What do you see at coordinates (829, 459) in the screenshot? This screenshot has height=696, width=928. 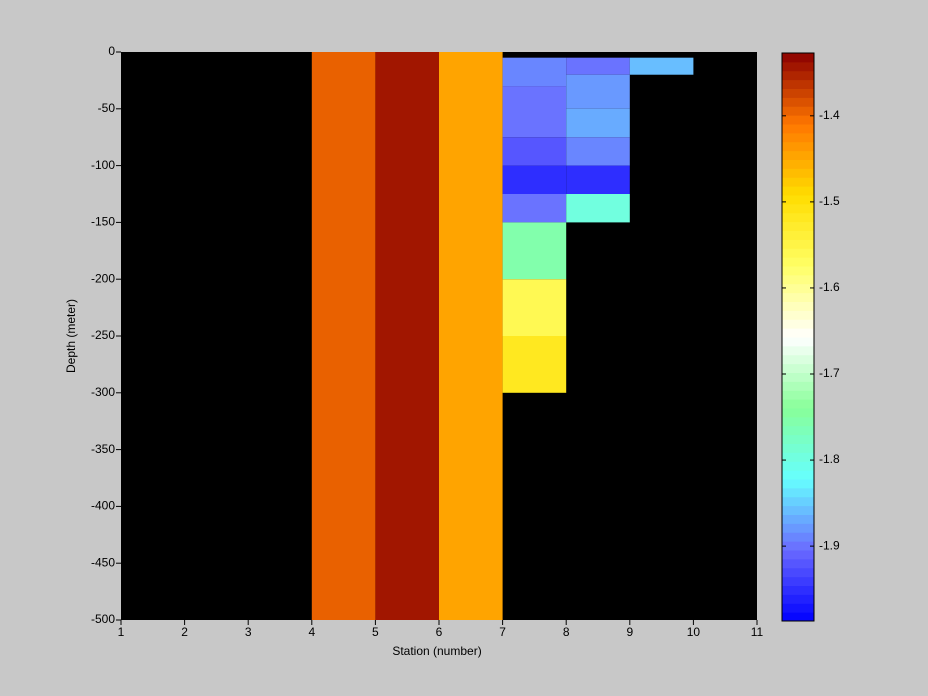 I see `colorbar-tick-label: -1.8` at bounding box center [829, 459].